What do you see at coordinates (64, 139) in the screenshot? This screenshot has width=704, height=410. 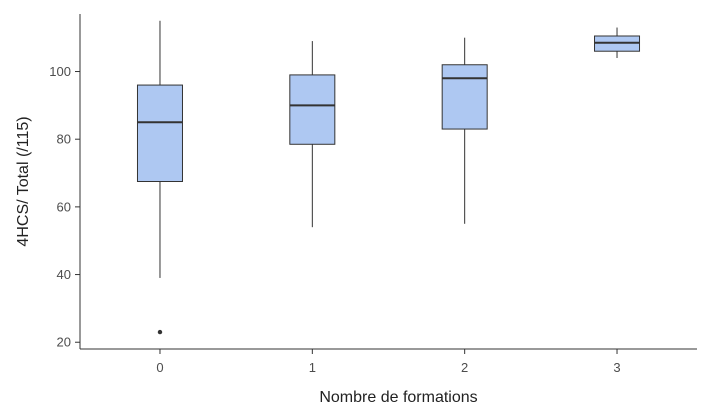 I see `y-tick-label: 80` at bounding box center [64, 139].